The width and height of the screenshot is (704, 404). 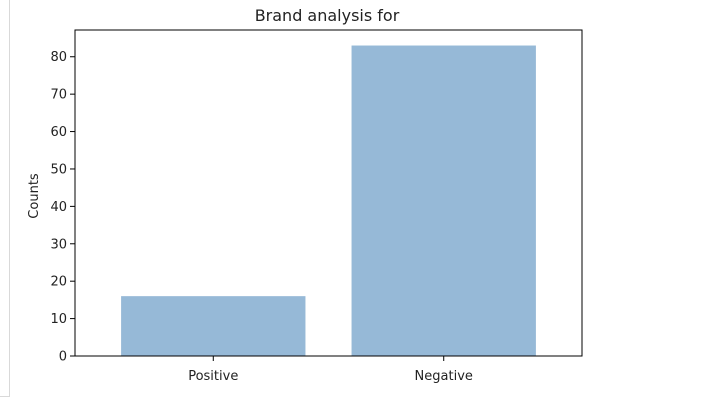 I want to click on bar-positive, so click(x=213, y=326).